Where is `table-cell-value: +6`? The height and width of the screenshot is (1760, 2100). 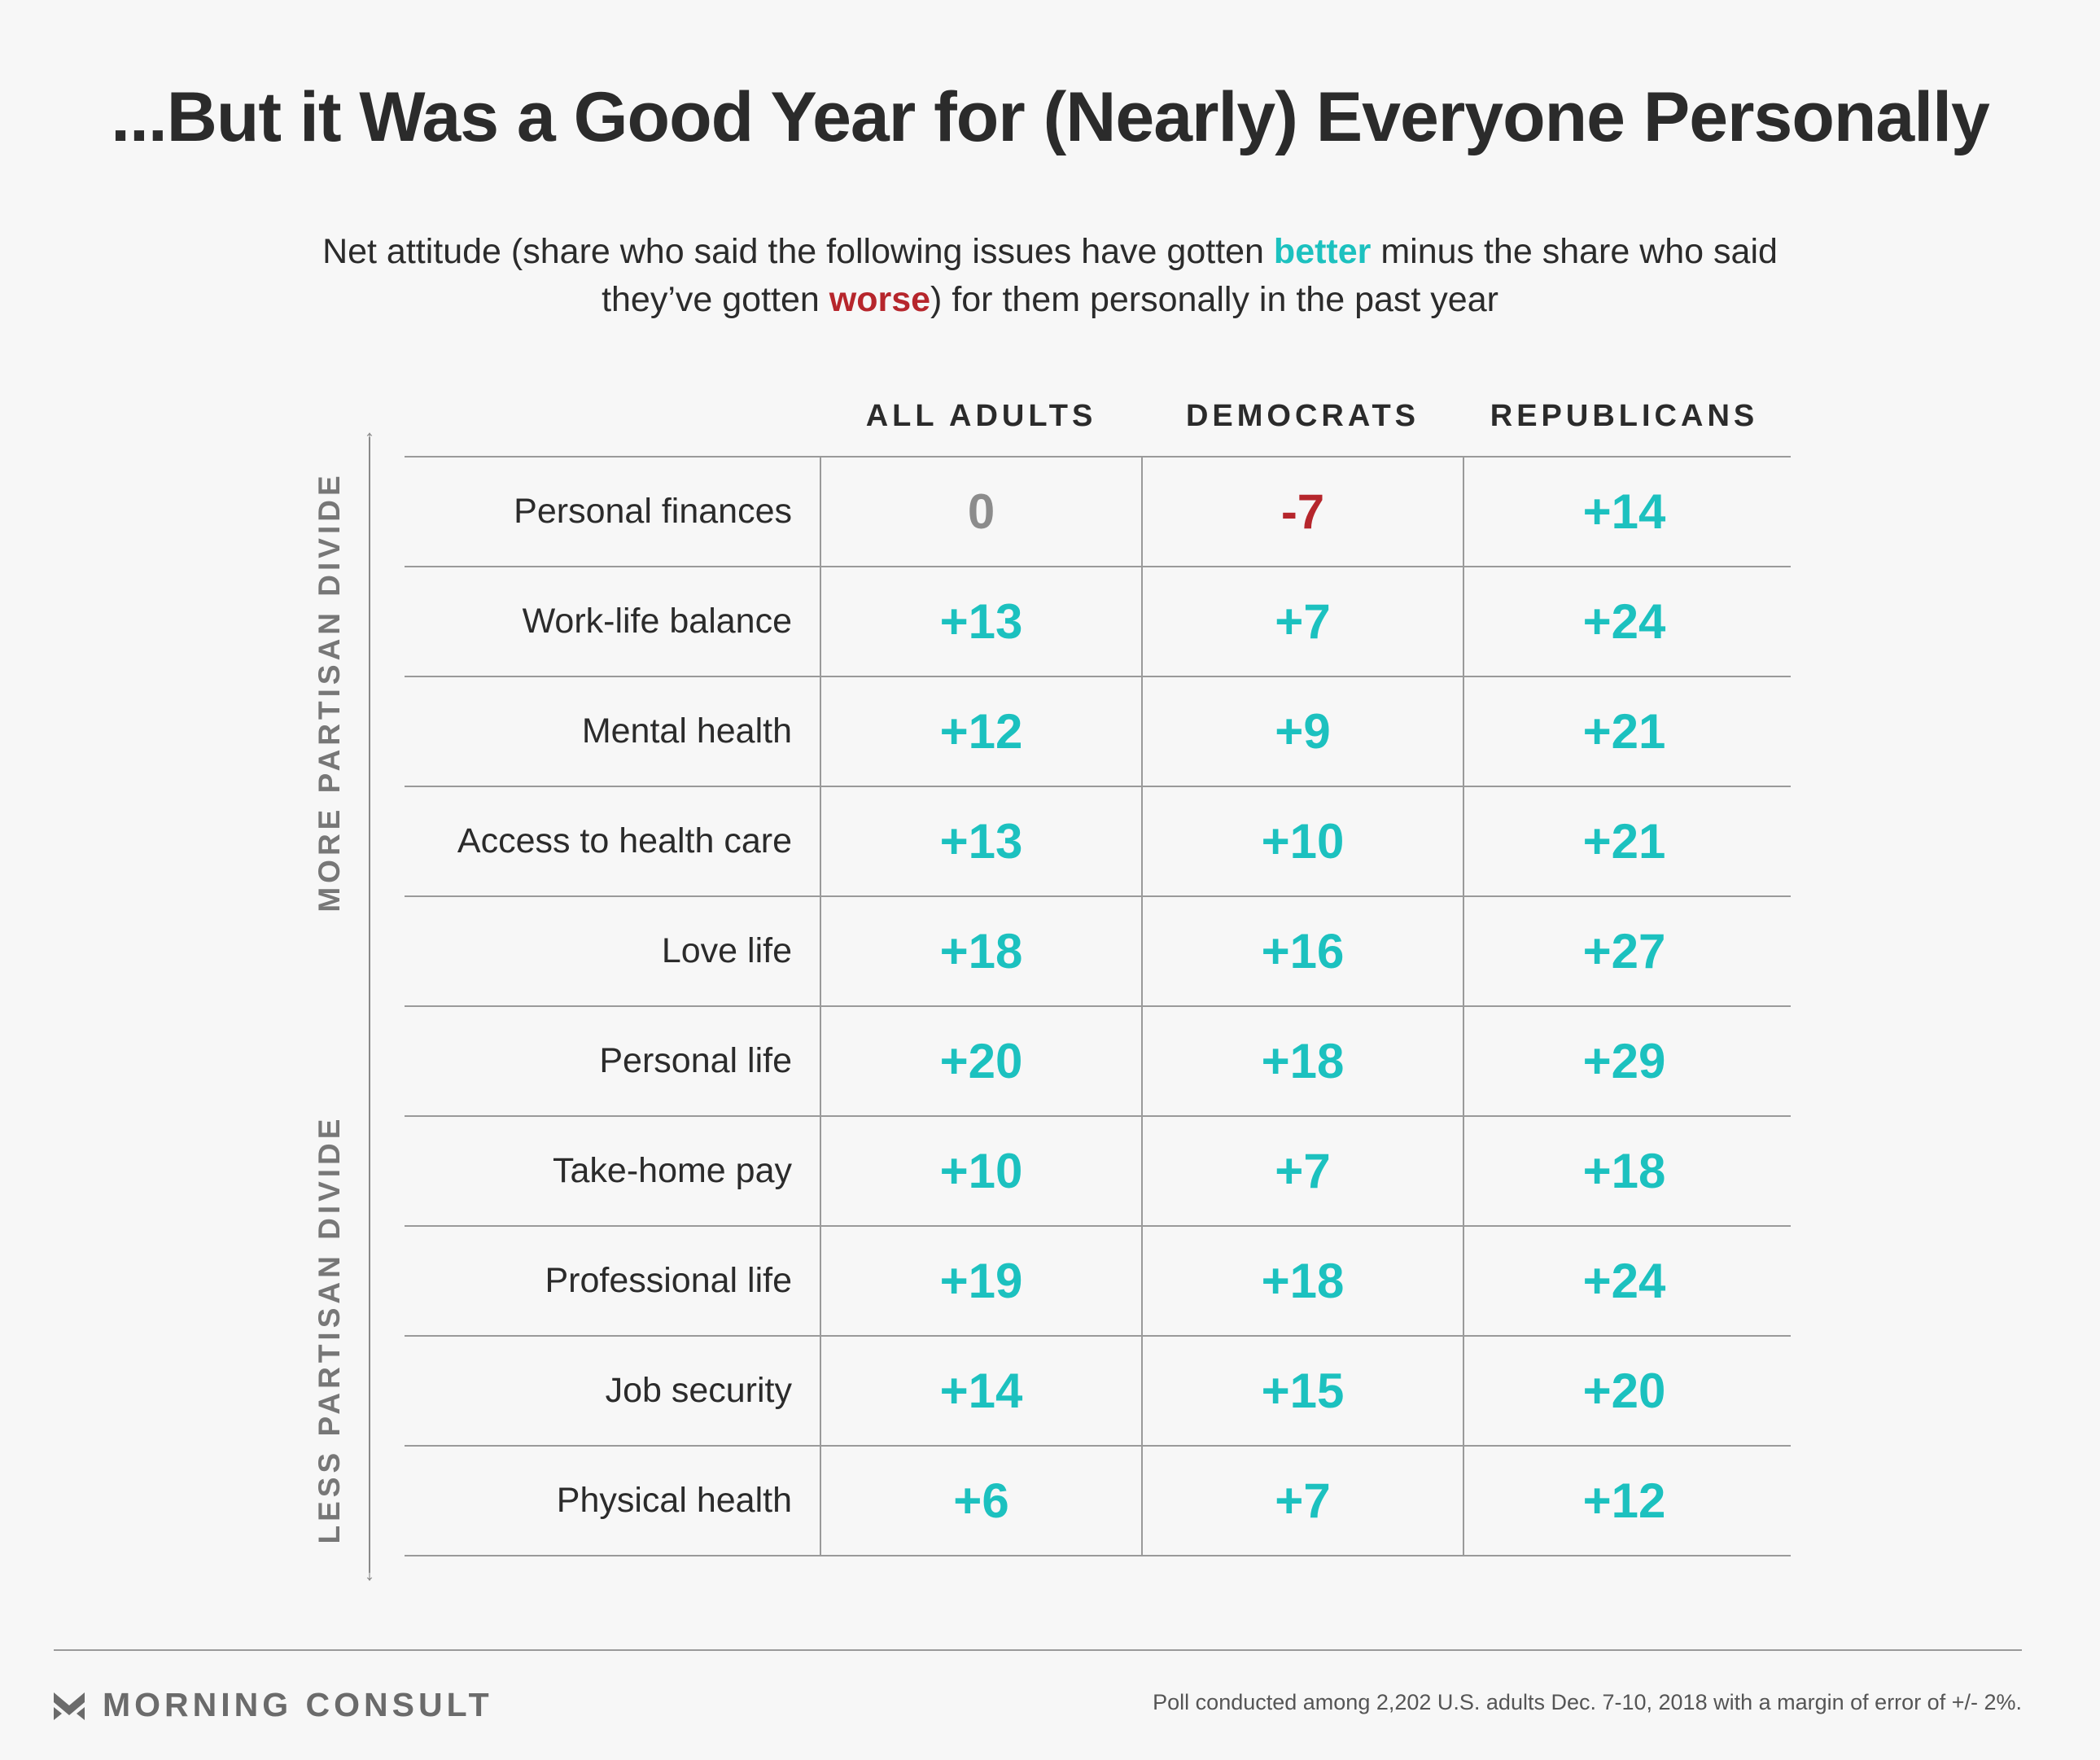
table-cell-value: +6 is located at coordinates (981, 1500).